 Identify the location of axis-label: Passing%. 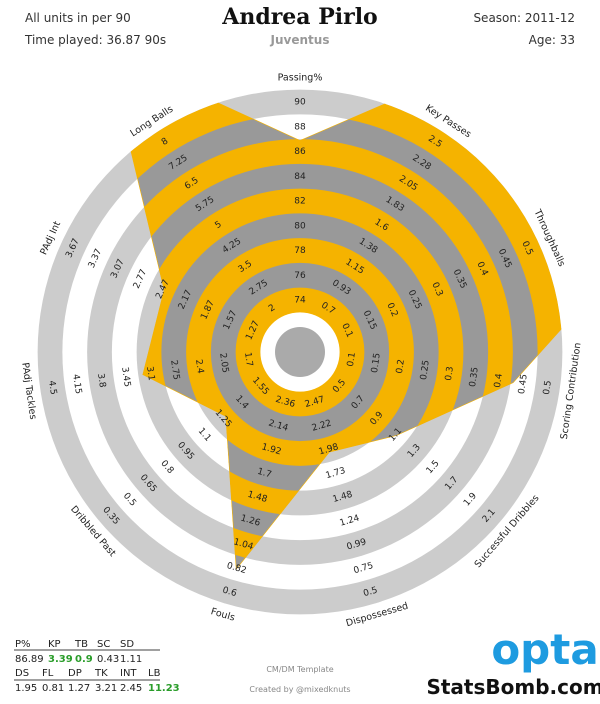
(300, 78).